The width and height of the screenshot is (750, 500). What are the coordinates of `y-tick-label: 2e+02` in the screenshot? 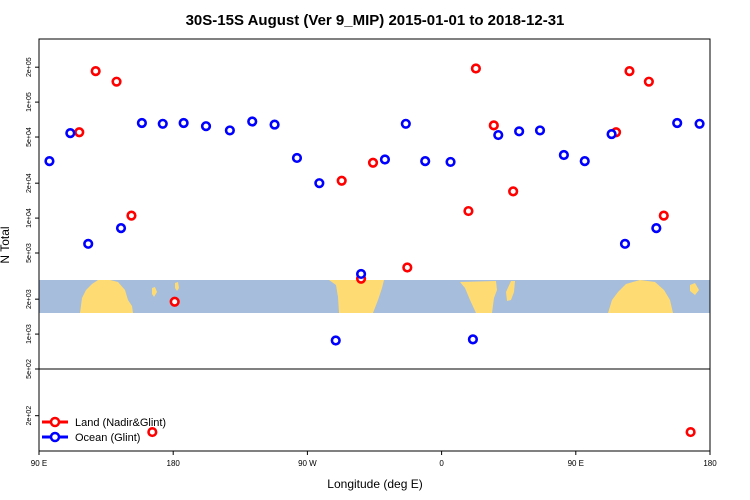 It's located at (29, 416).